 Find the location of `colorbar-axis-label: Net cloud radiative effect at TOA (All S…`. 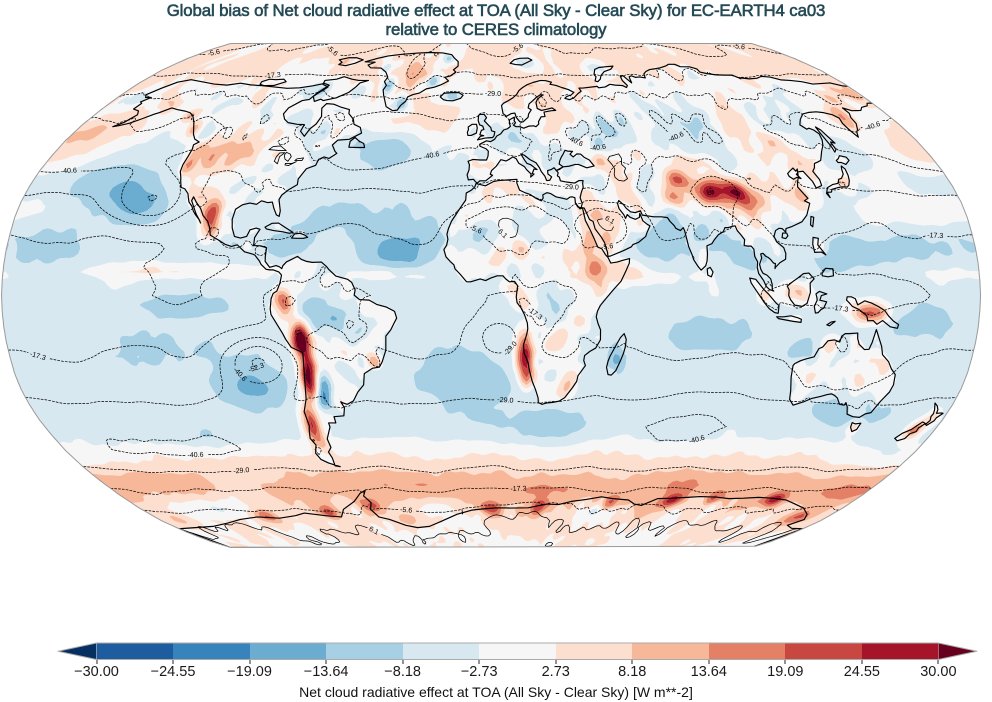

colorbar-axis-label: Net cloud radiative effect at TOA (All S… is located at coordinates (496, 692).